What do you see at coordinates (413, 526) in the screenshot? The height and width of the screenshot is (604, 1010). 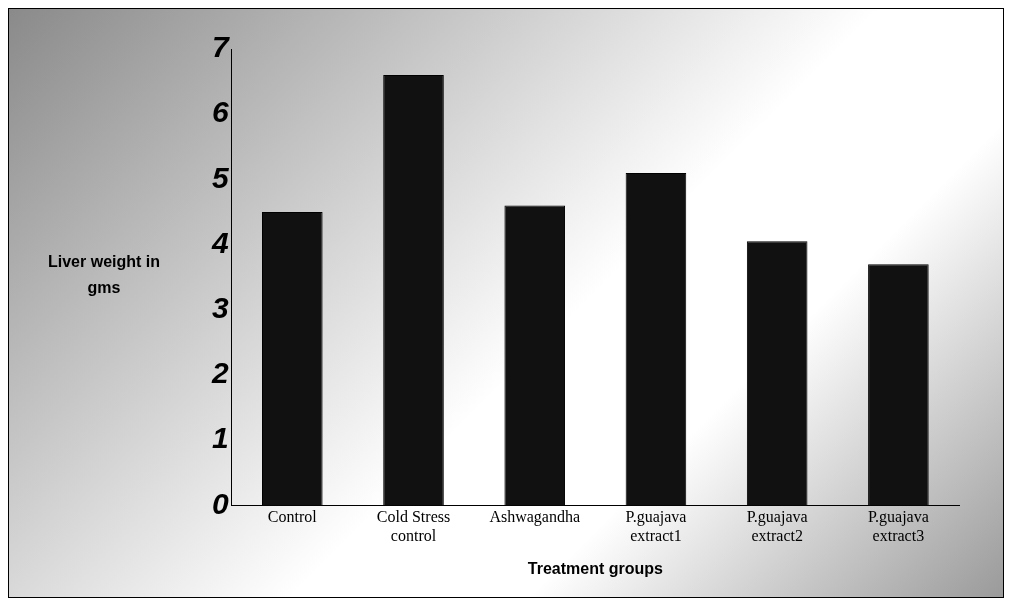 I see `x-tick-label: Cold Stress control` at bounding box center [413, 526].